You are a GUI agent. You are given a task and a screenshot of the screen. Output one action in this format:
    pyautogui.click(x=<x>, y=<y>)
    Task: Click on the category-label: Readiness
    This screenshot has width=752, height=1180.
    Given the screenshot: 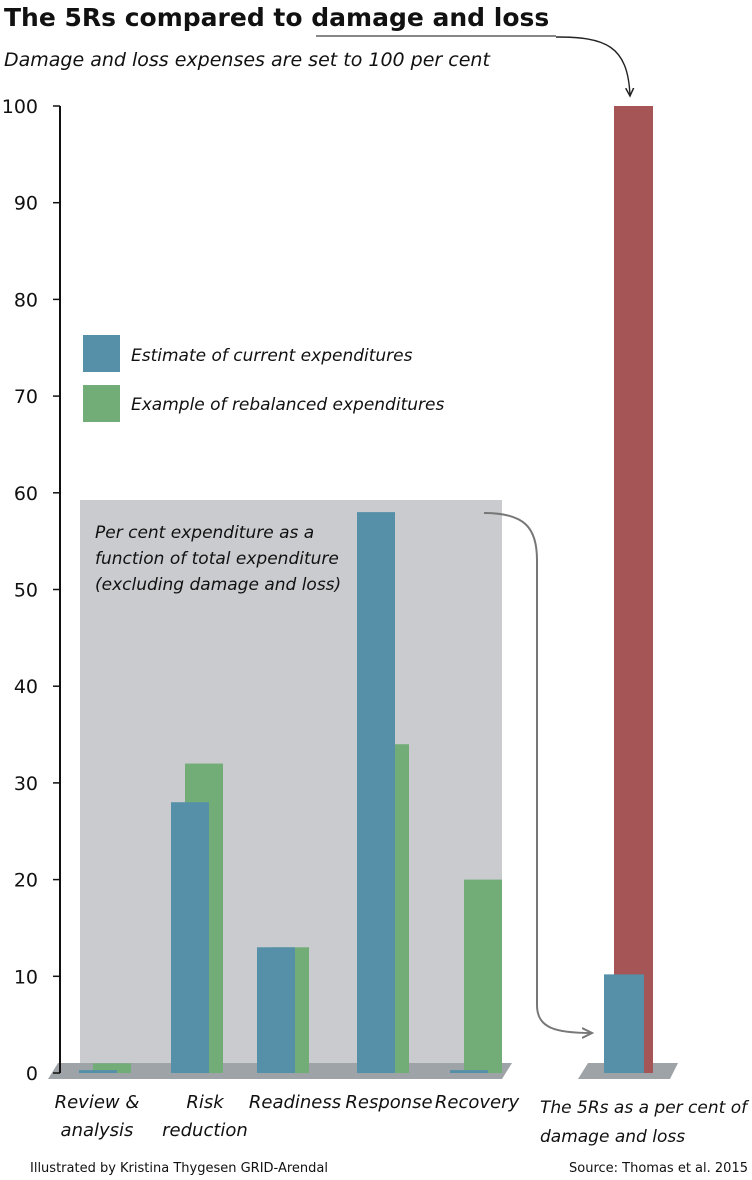 What is the action you would take?
    pyautogui.click(x=295, y=1102)
    